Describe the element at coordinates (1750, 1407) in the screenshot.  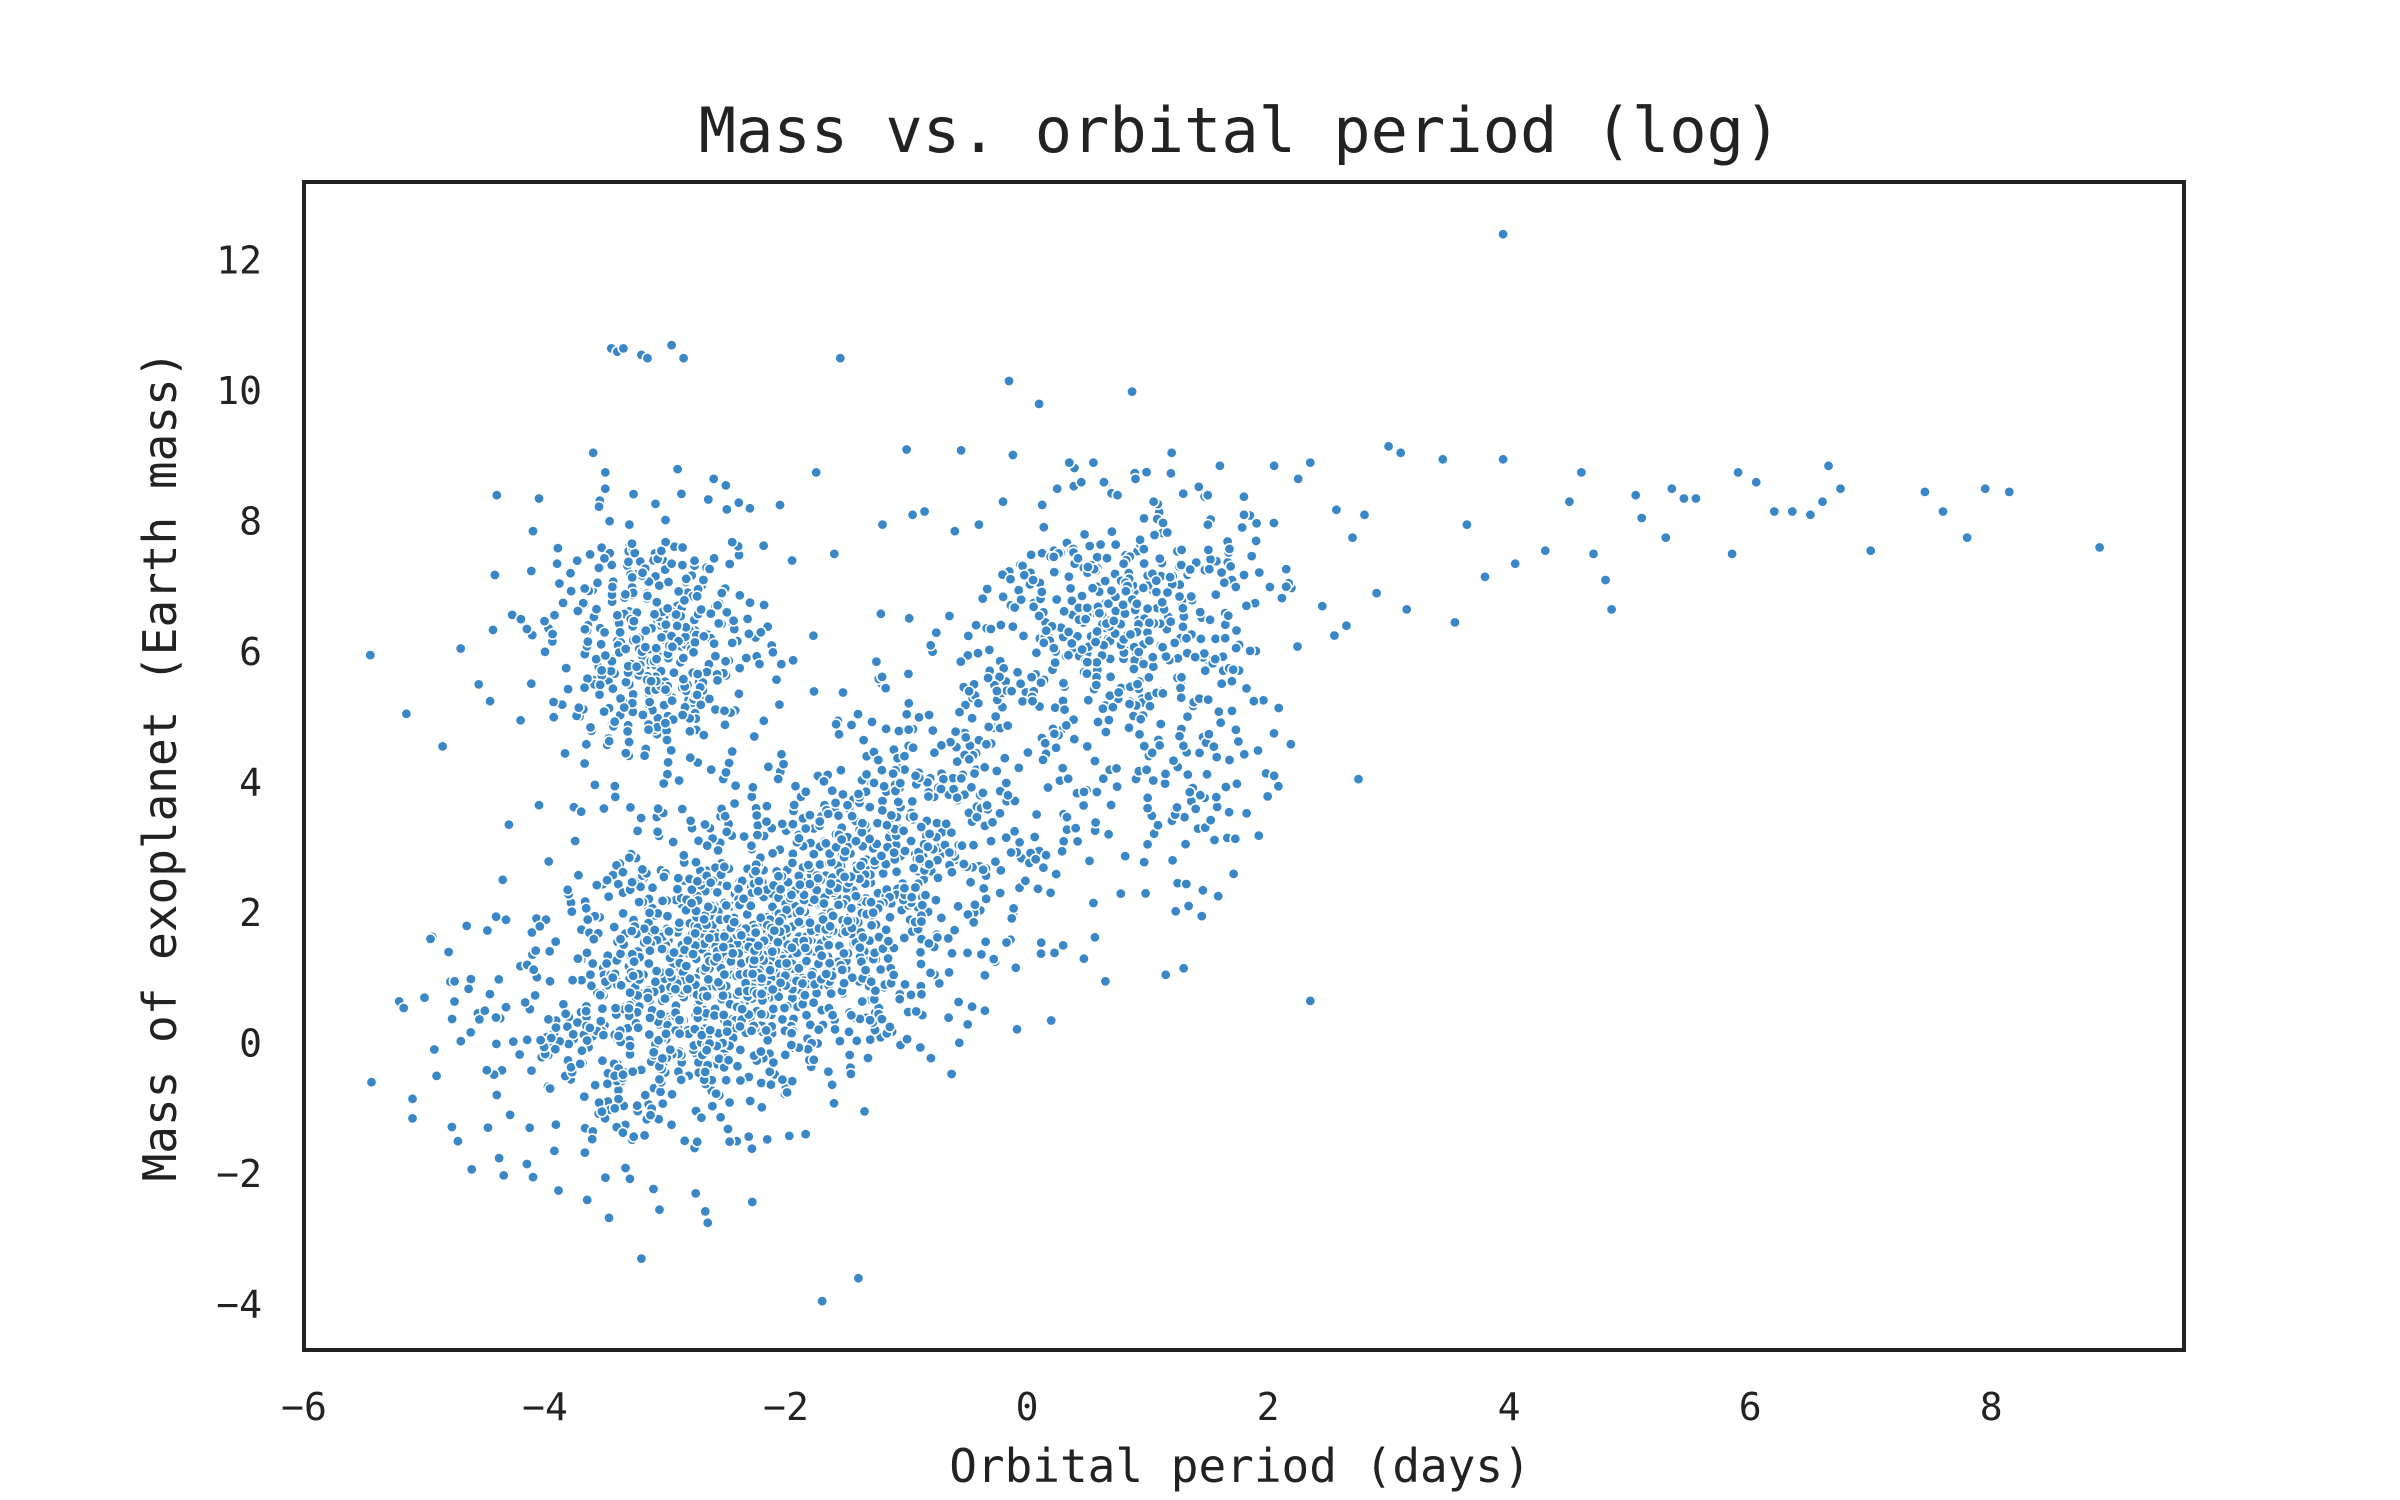
I see `x-tick-label: 6` at that location.